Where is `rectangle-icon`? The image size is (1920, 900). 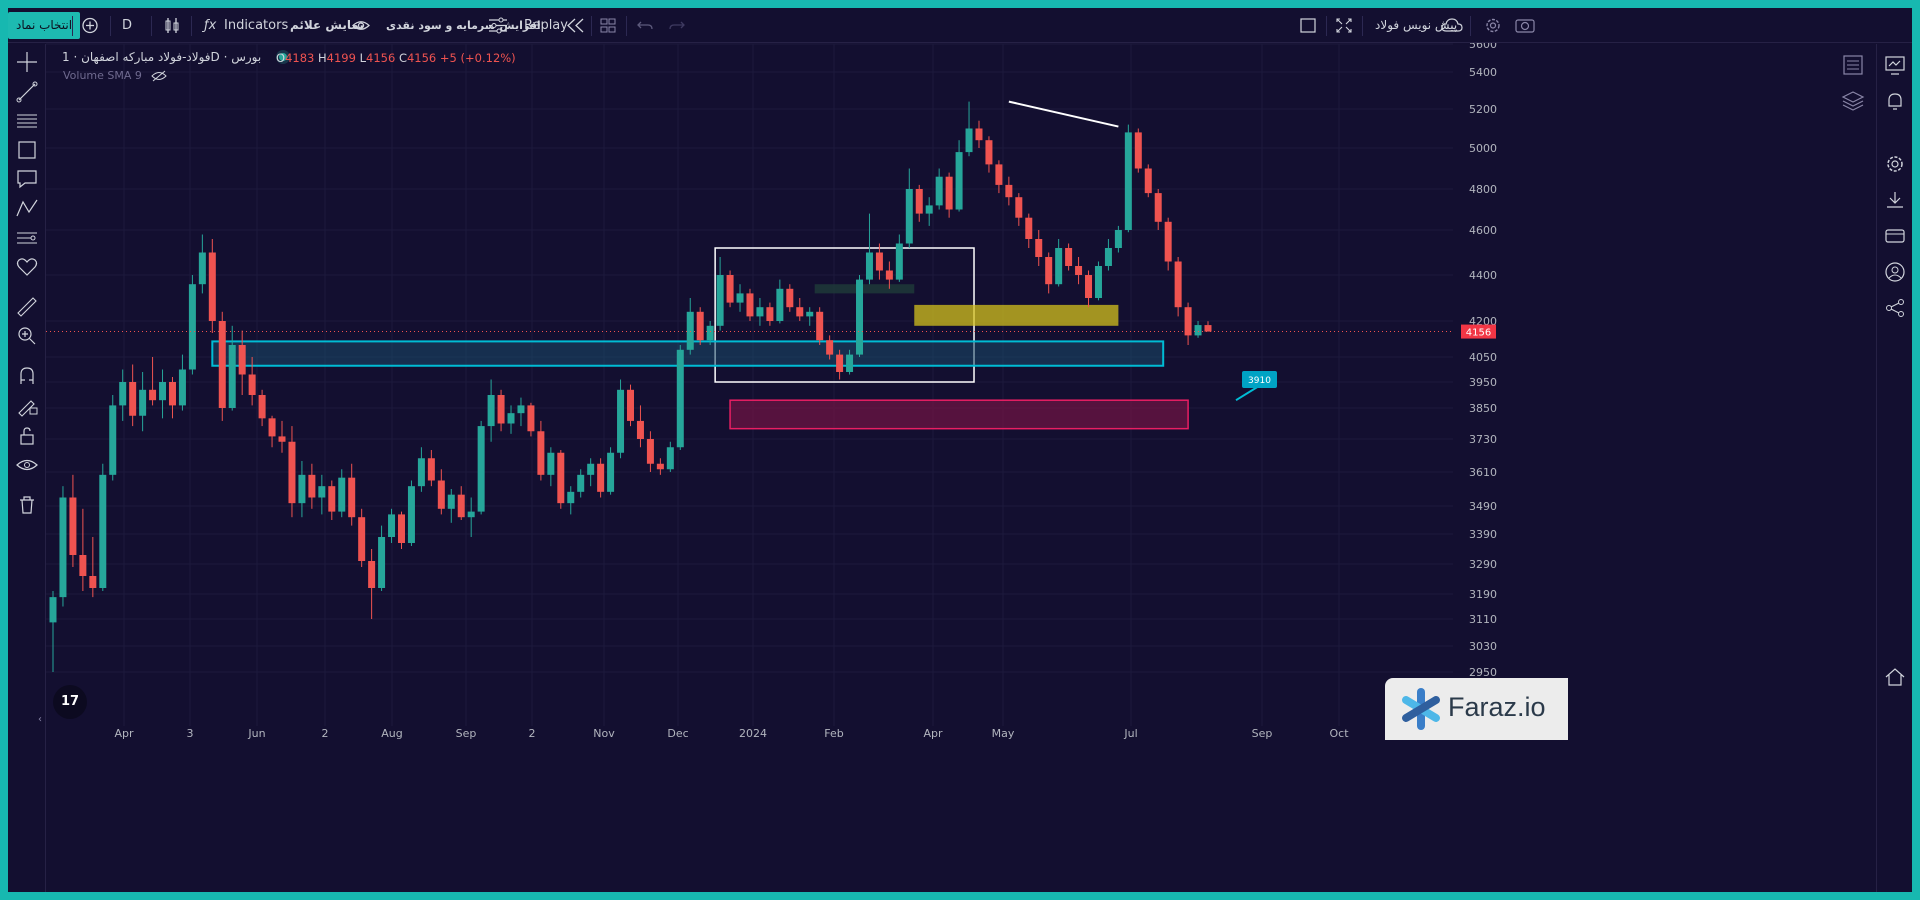
rectangle-icon is located at coordinates (27, 150).